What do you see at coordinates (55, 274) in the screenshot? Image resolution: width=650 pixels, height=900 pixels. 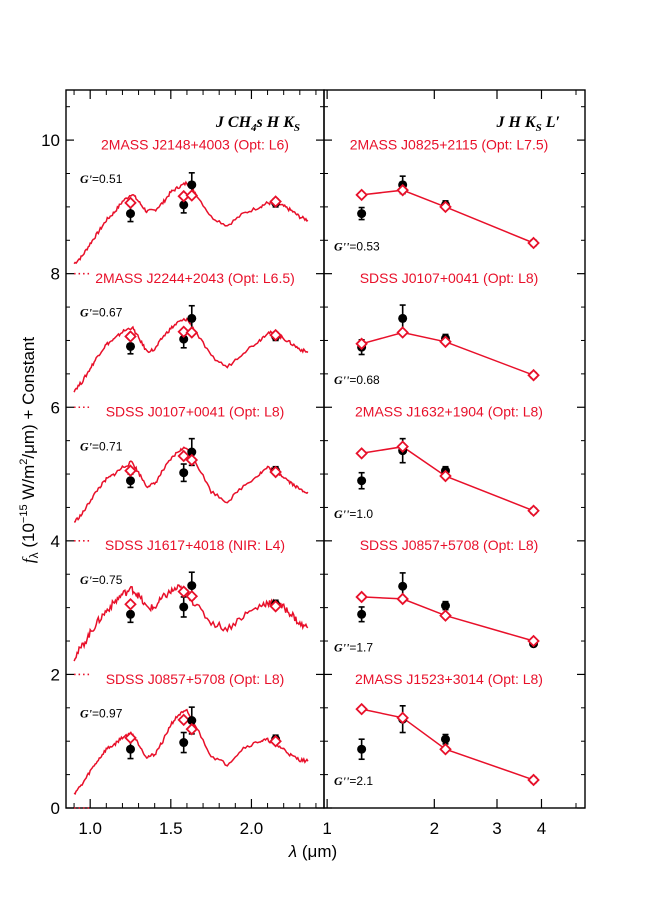 I see `y-tick-label: 8` at bounding box center [55, 274].